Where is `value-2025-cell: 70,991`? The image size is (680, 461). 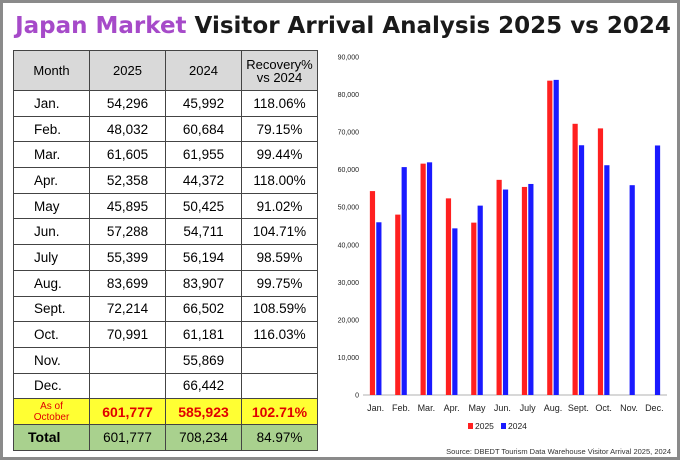
value-2025-cell: 70,991 is located at coordinates (127, 334).